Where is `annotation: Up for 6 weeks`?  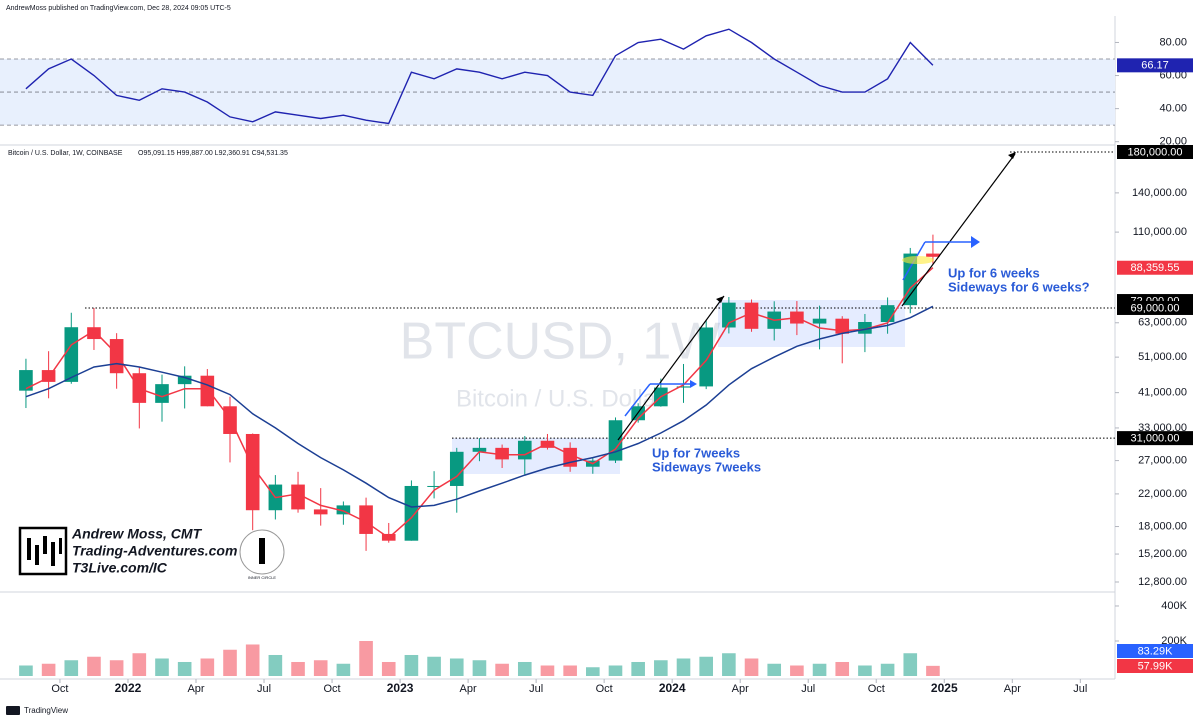
annotation: Up for 6 weeks is located at coordinates (994, 272).